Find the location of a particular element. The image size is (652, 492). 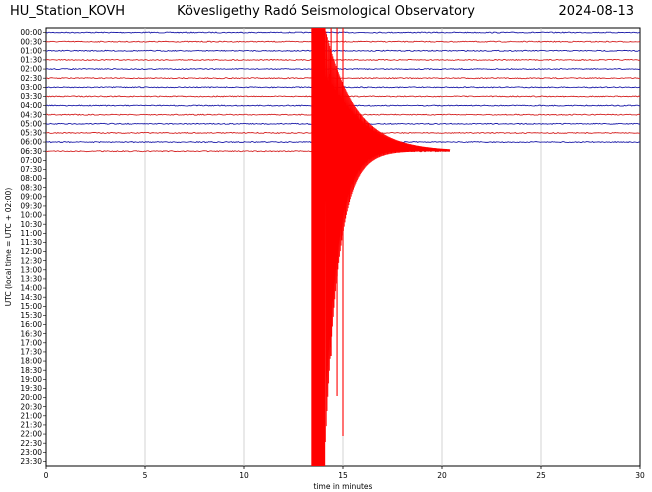

y-tick-label: 08:30 is located at coordinates (31, 187).